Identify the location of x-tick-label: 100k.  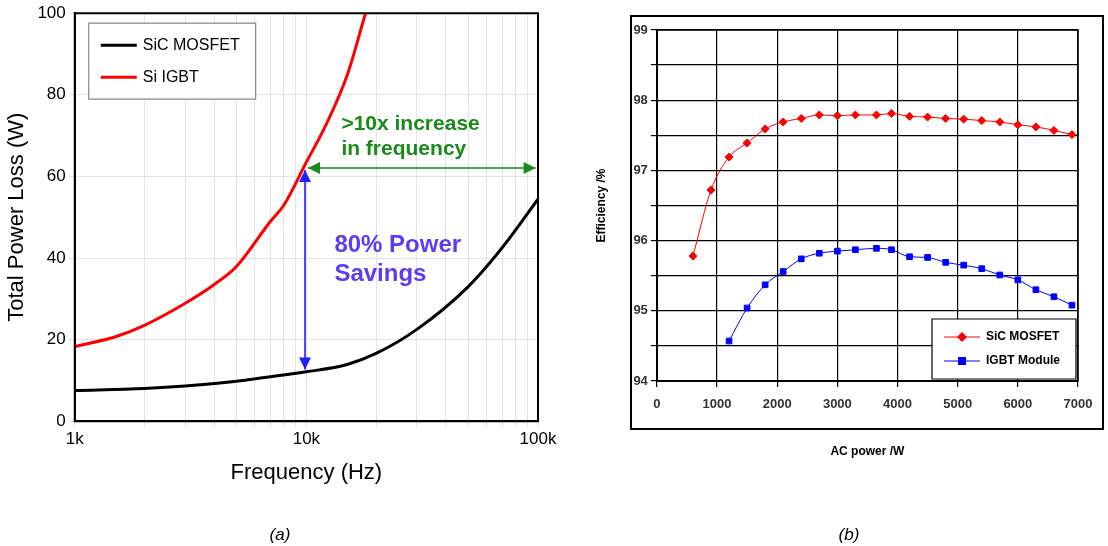
(538, 439).